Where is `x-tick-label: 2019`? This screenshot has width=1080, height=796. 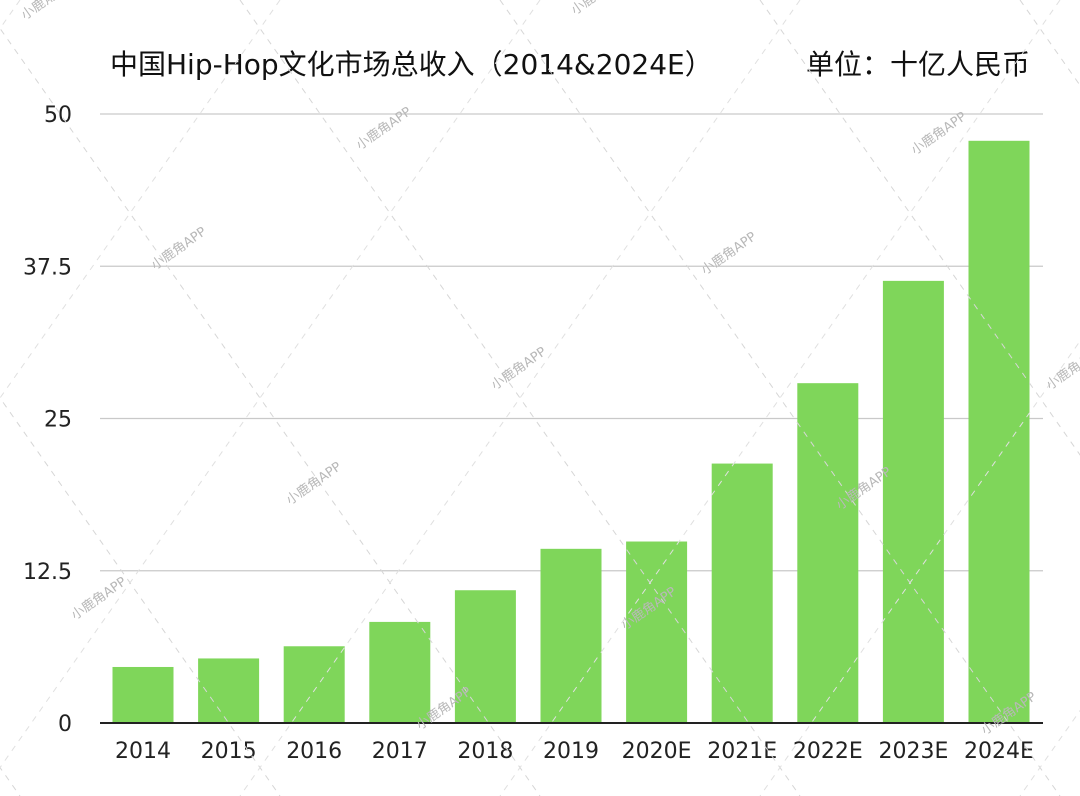
x-tick-label: 2019 is located at coordinates (571, 751).